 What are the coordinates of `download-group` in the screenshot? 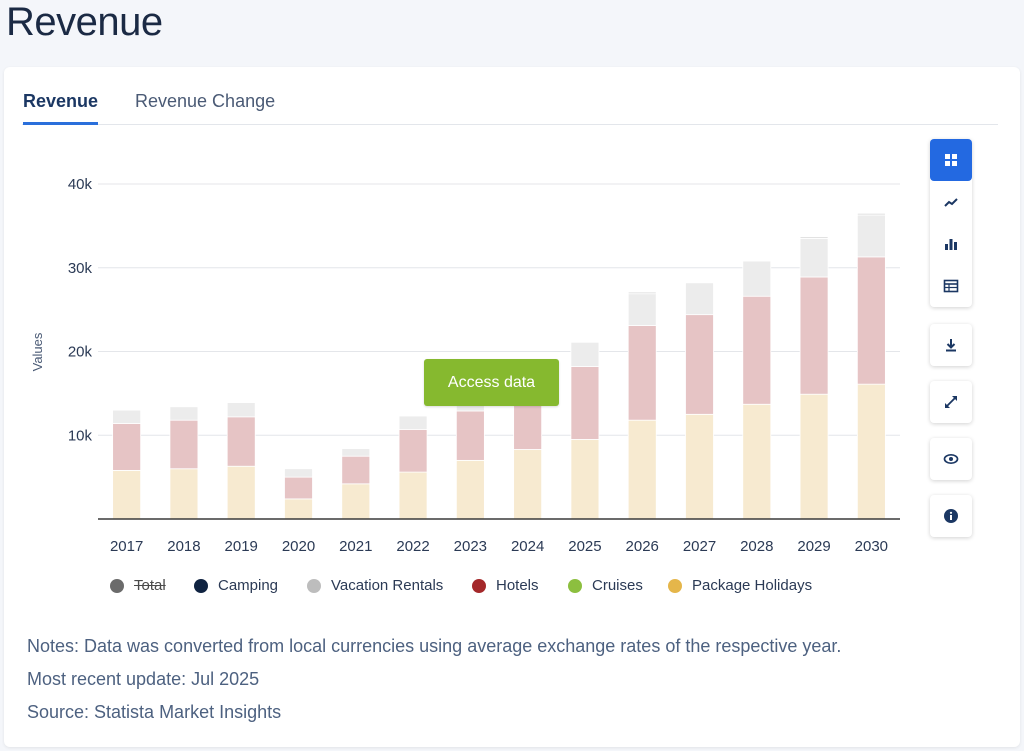 It's located at (951, 345).